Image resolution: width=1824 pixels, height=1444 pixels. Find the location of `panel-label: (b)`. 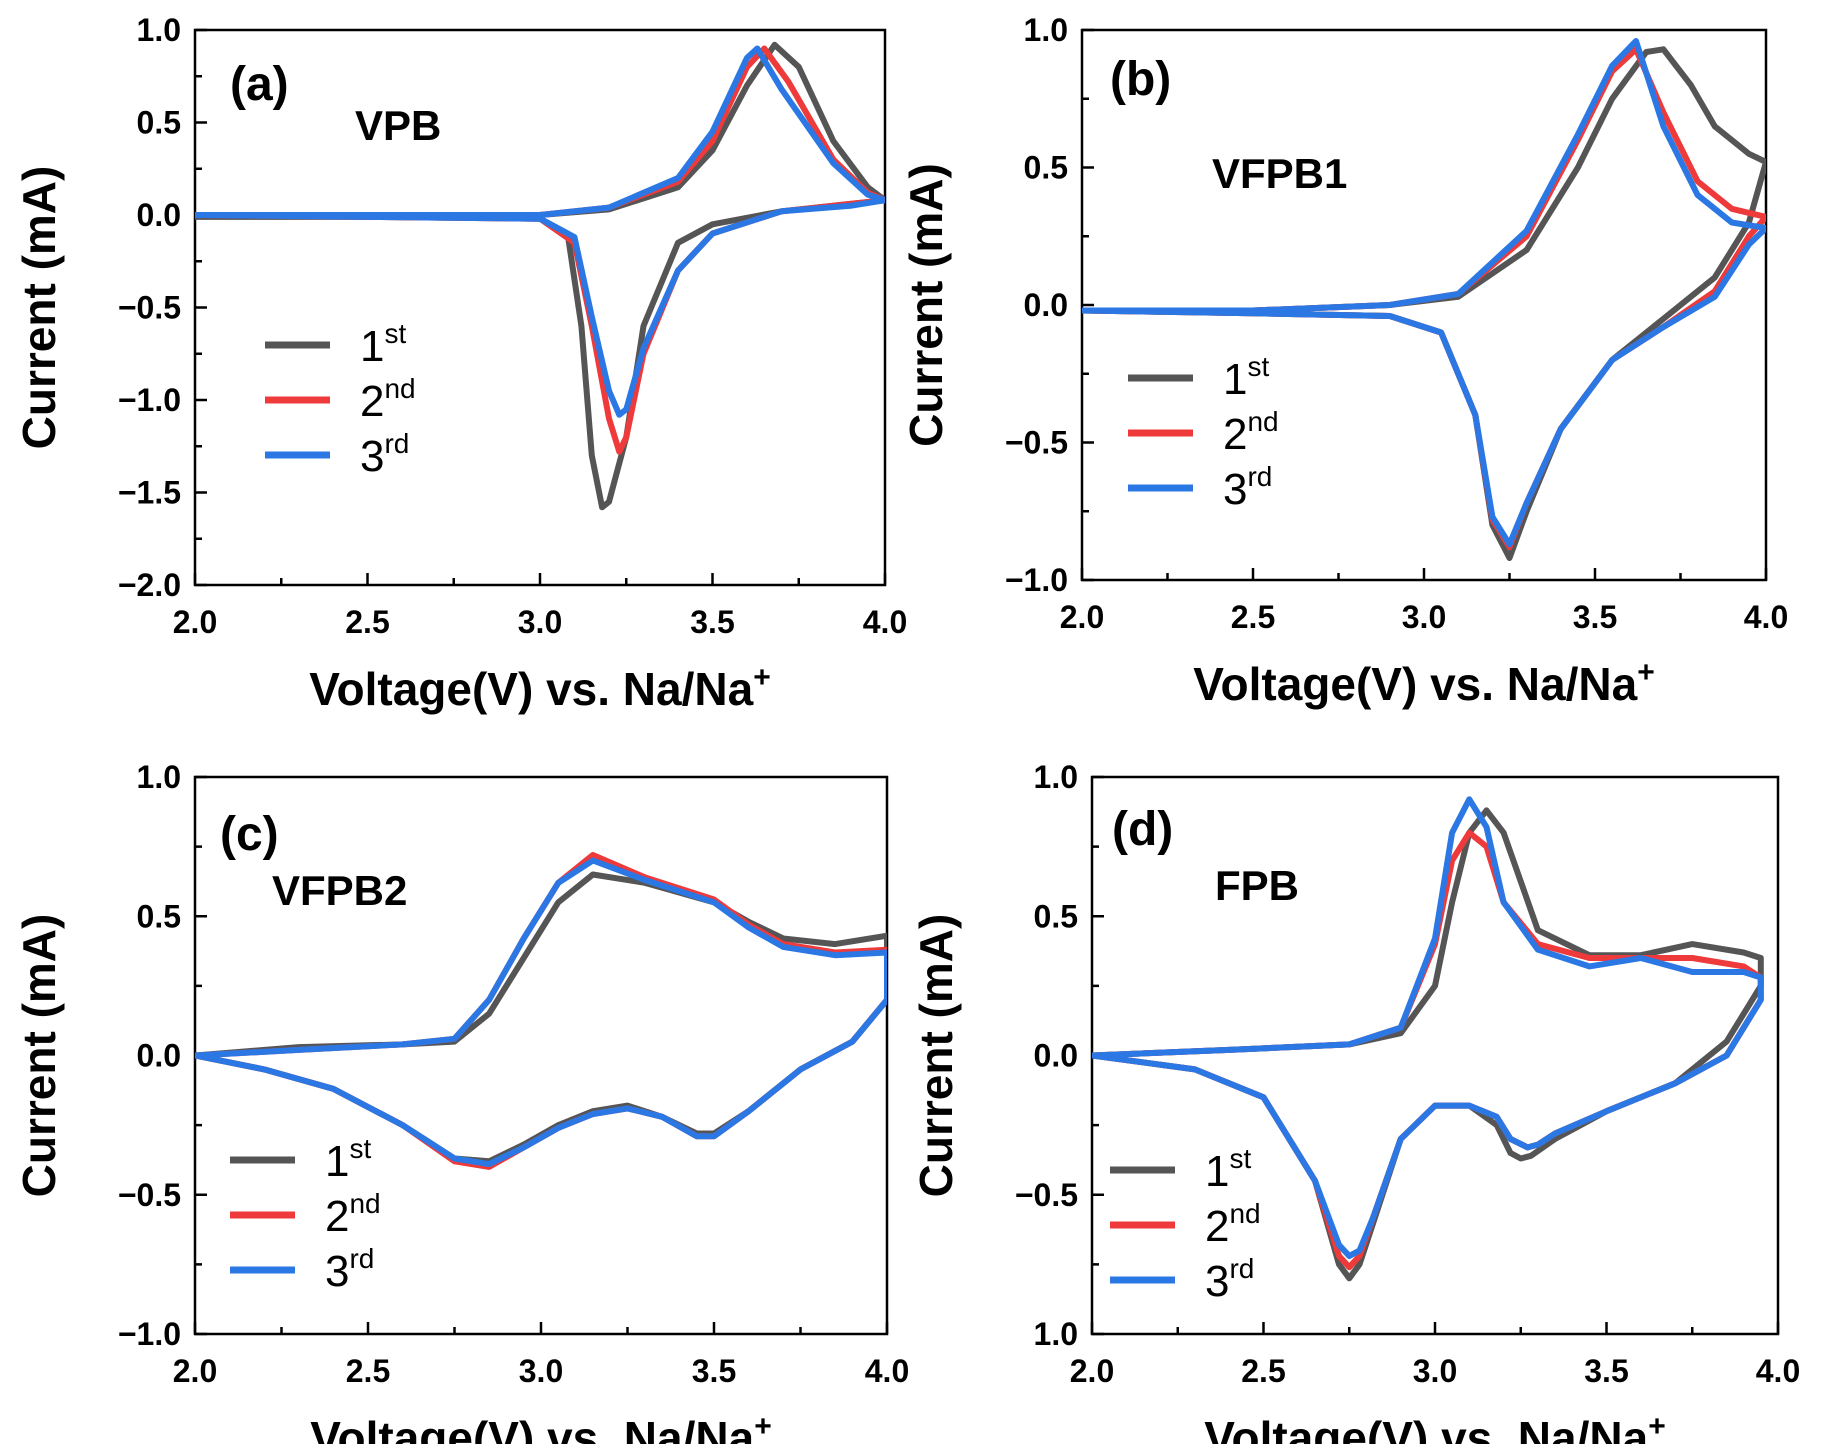

panel-label: (b) is located at coordinates (1140, 79).